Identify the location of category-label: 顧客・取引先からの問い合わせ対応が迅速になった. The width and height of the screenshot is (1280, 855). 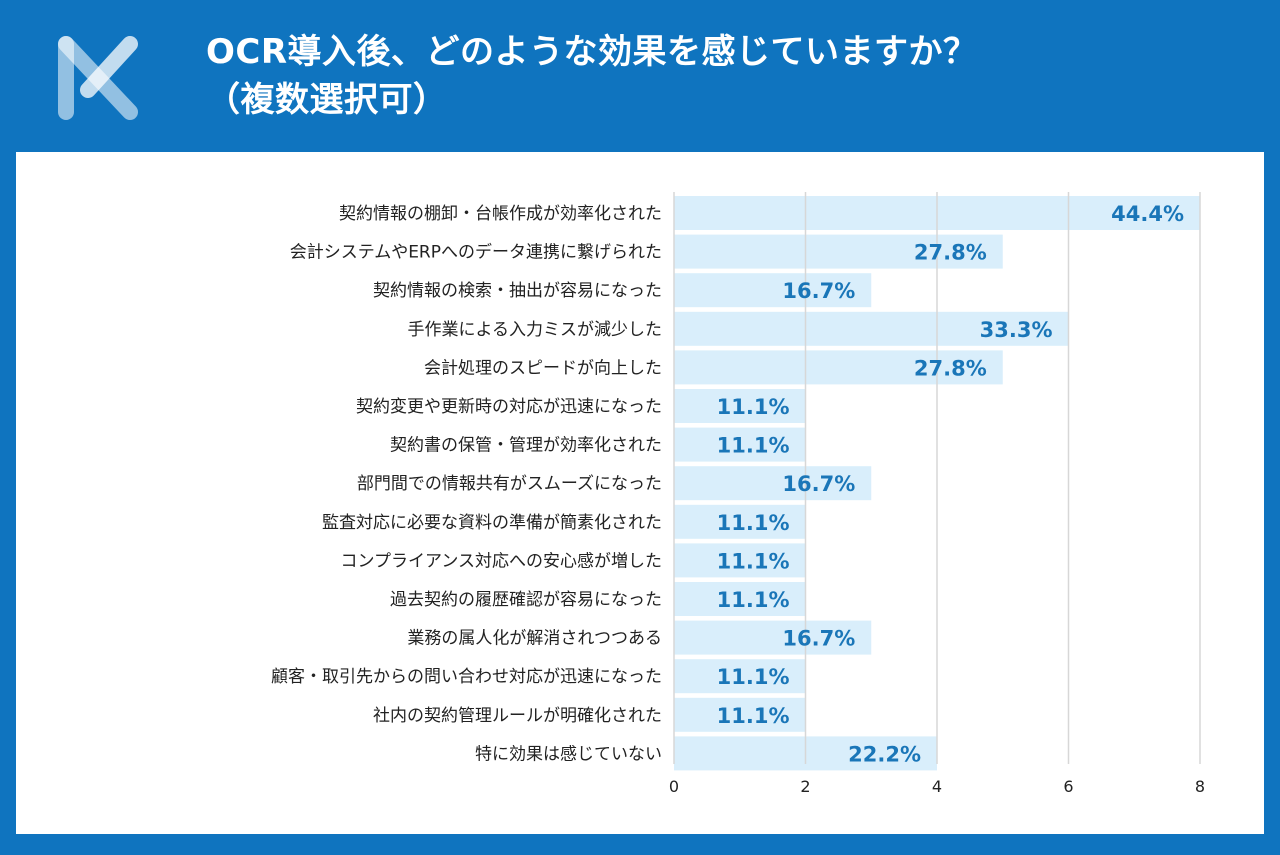
(466, 677).